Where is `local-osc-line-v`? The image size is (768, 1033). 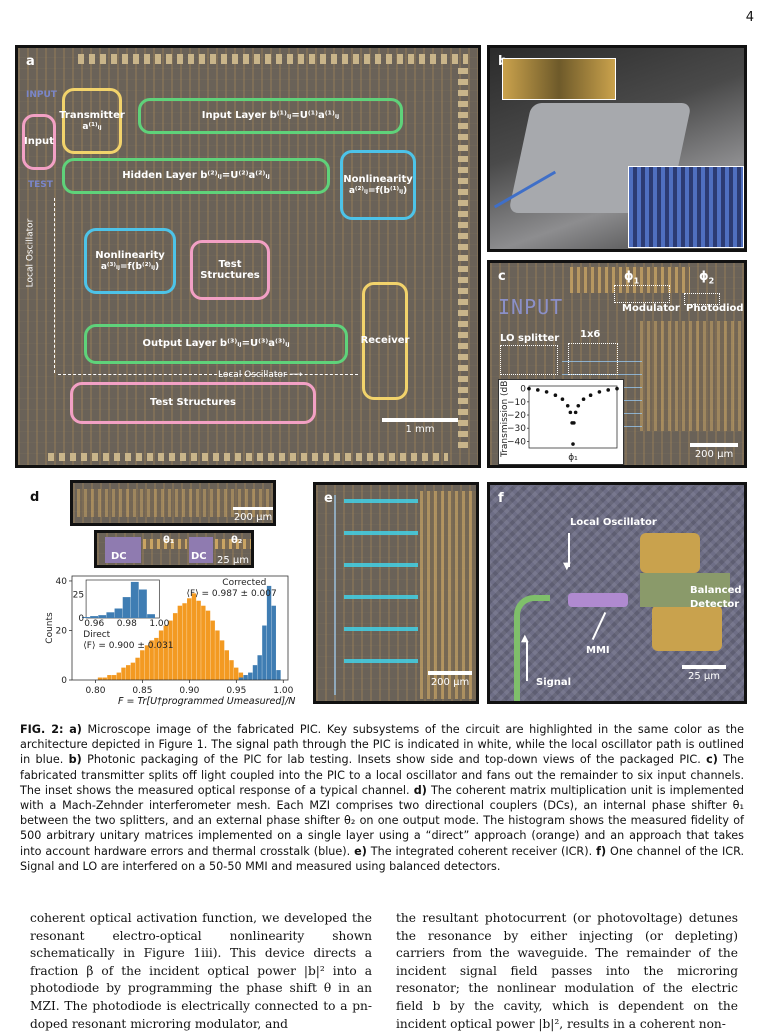
local-osc-line-v is located at coordinates (55, 285).